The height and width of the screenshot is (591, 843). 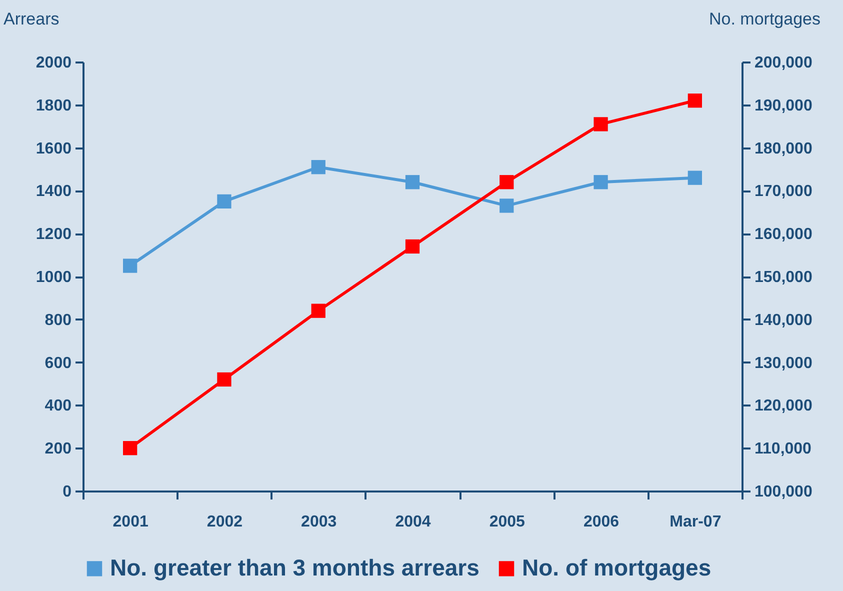 What do you see at coordinates (54, 191) in the screenshot?
I see `y-tick-label: 1400` at bounding box center [54, 191].